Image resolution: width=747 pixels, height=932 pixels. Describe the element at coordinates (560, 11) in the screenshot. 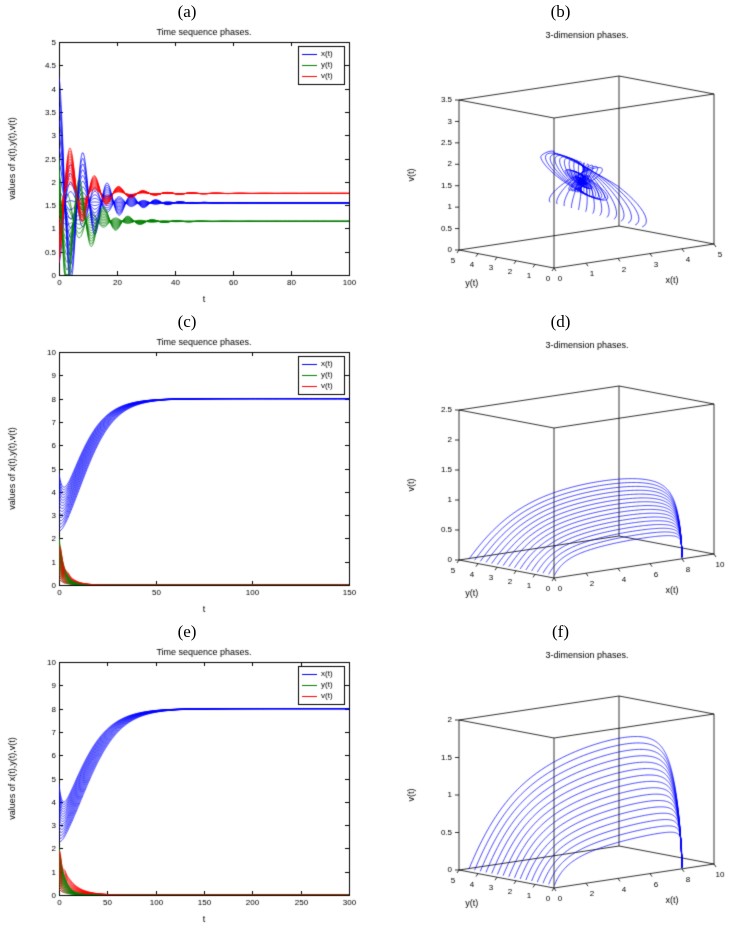

I see `subfigure-label-b: (b)` at that location.